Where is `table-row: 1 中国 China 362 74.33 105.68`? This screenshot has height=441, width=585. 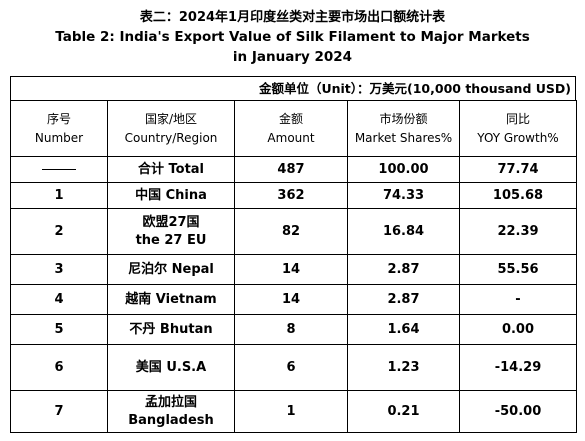
table-row: 1 中国 China 362 74.33 105.68 is located at coordinates (293, 195).